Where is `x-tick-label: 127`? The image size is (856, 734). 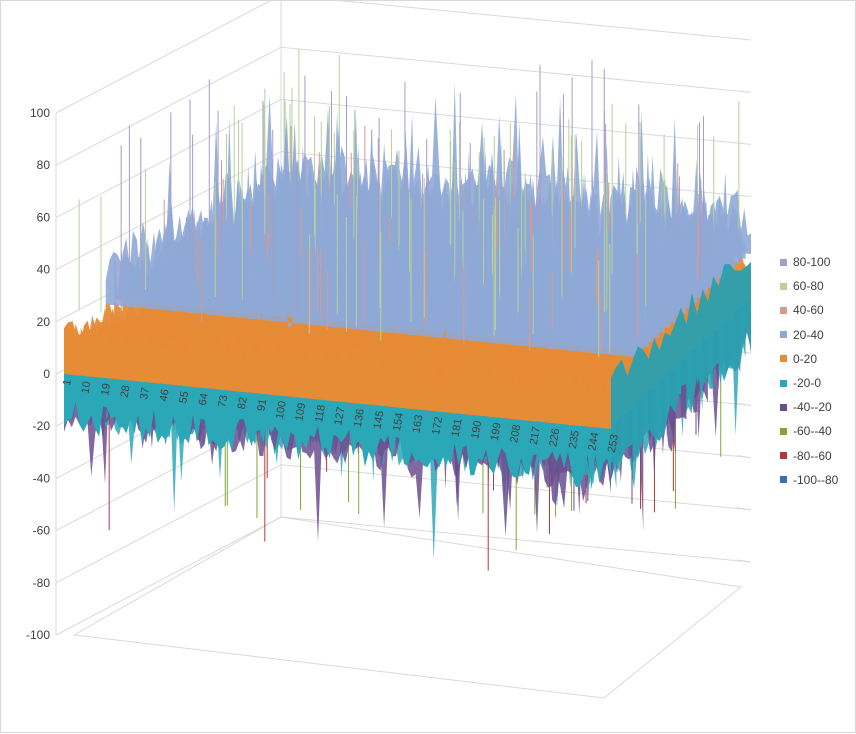
x-tick-label: 127 is located at coordinates (339, 416).